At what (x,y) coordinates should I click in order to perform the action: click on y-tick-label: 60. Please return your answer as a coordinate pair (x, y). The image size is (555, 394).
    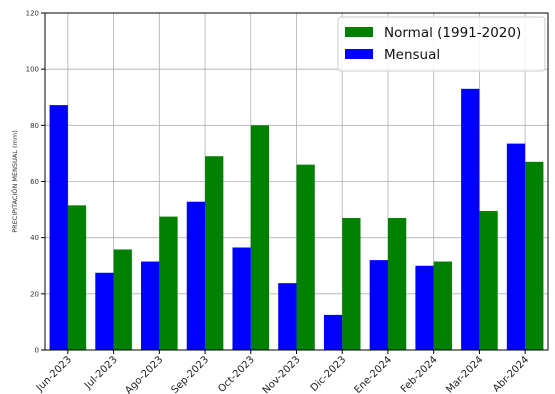
    Looking at the image, I should click on (34, 182).